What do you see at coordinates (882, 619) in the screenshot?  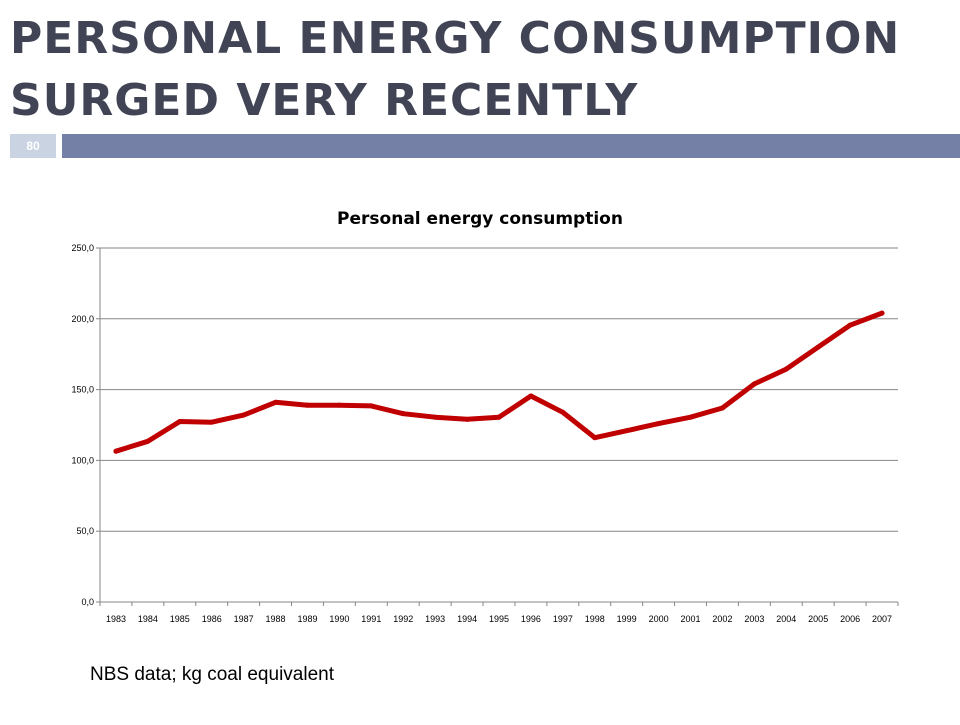 I see `x-tick-label: 2007` at bounding box center [882, 619].